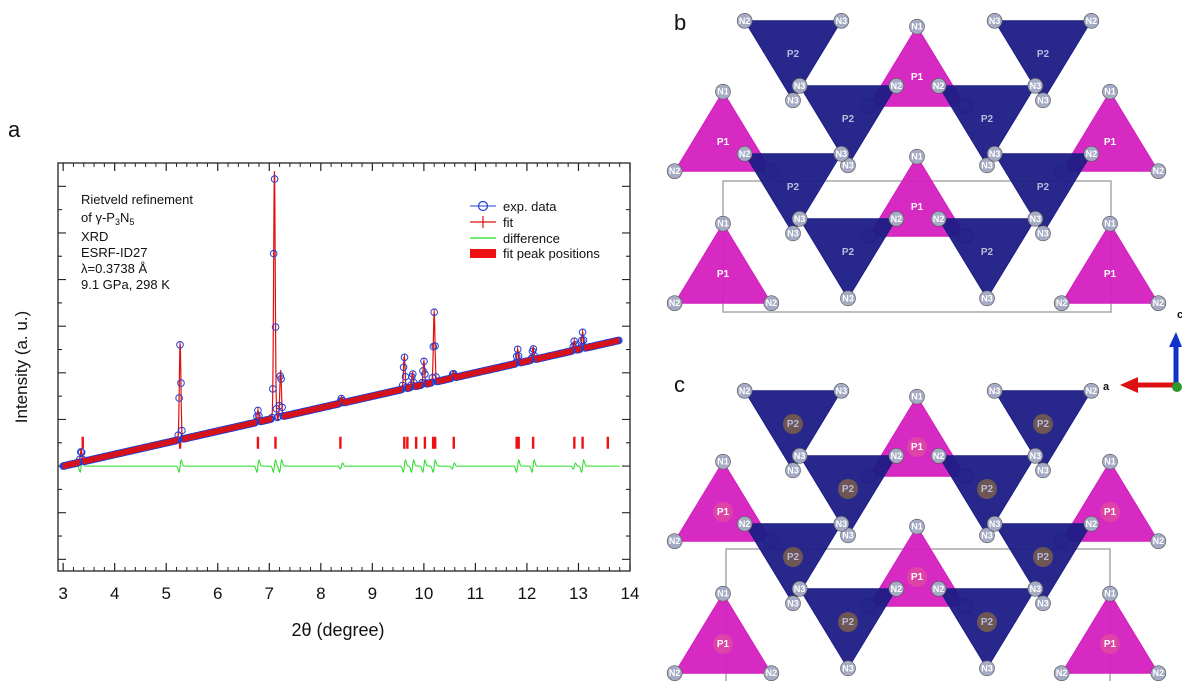  I want to click on x-tick-label: 14, so click(630, 593).